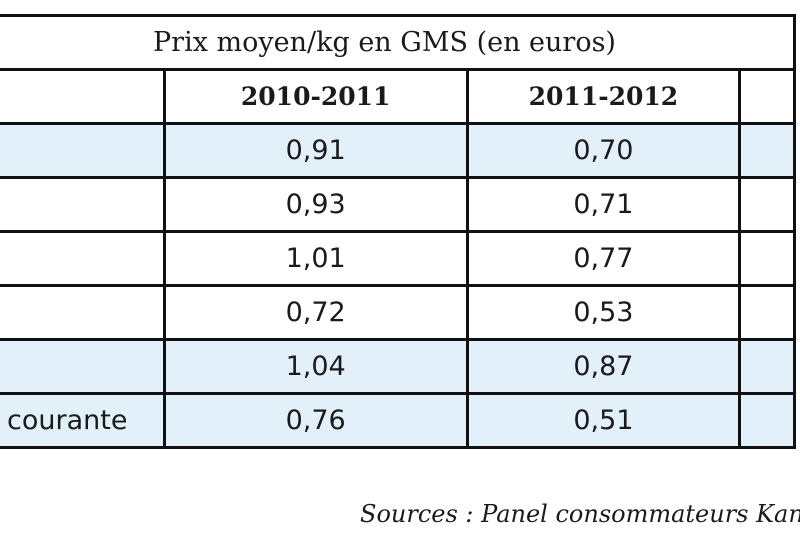 The width and height of the screenshot is (800, 550). I want to click on table-title-row: Prix moyen/kg en GMS (en euros), so click(398, 42).